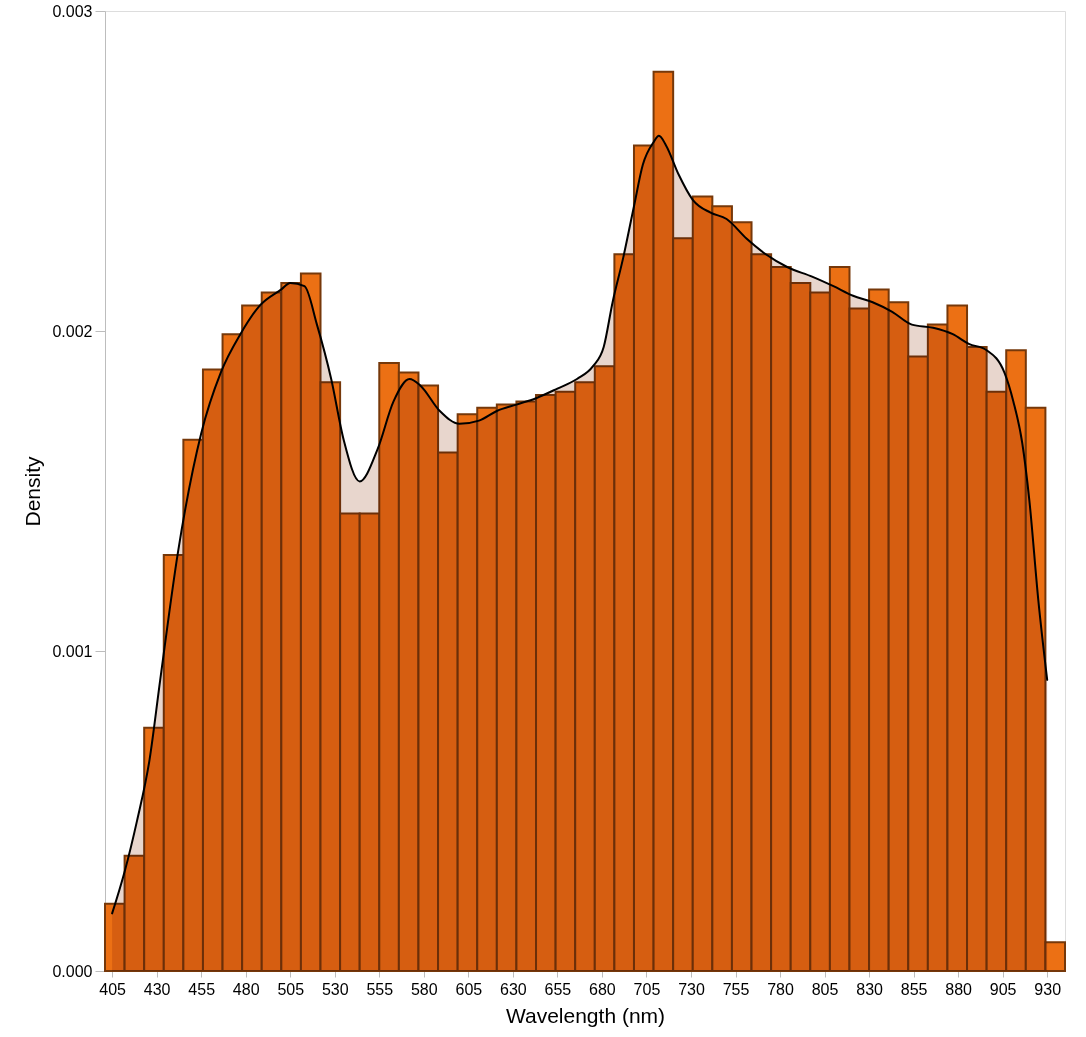  What do you see at coordinates (780, 989) in the screenshot?
I see `x-tick-label: 780` at bounding box center [780, 989].